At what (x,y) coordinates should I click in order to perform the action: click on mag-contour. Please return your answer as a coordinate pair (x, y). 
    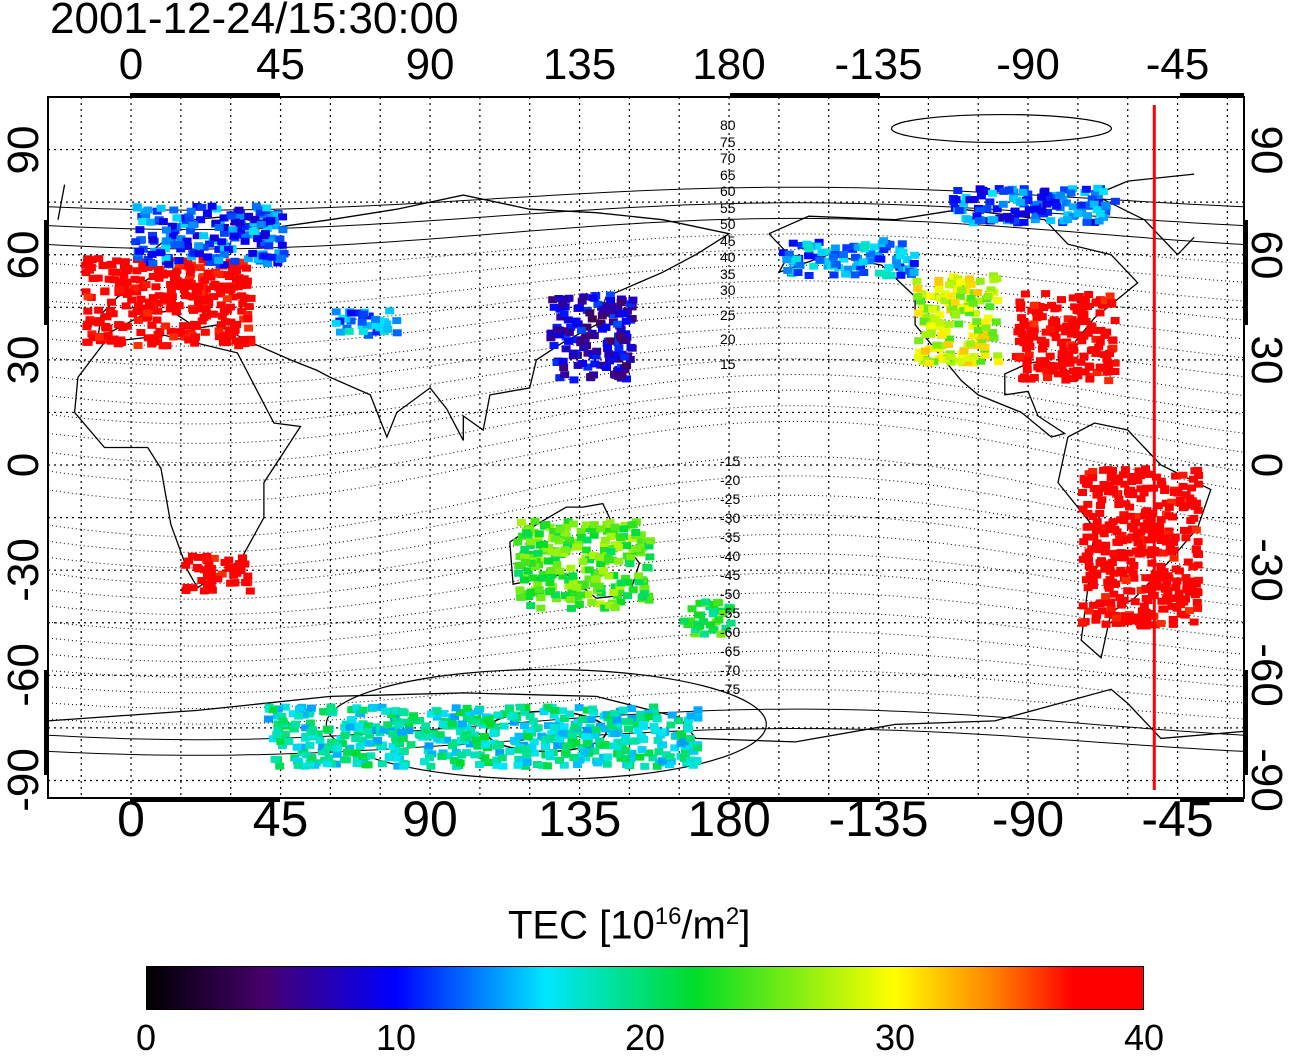
    Looking at the image, I should click on (646, 531).